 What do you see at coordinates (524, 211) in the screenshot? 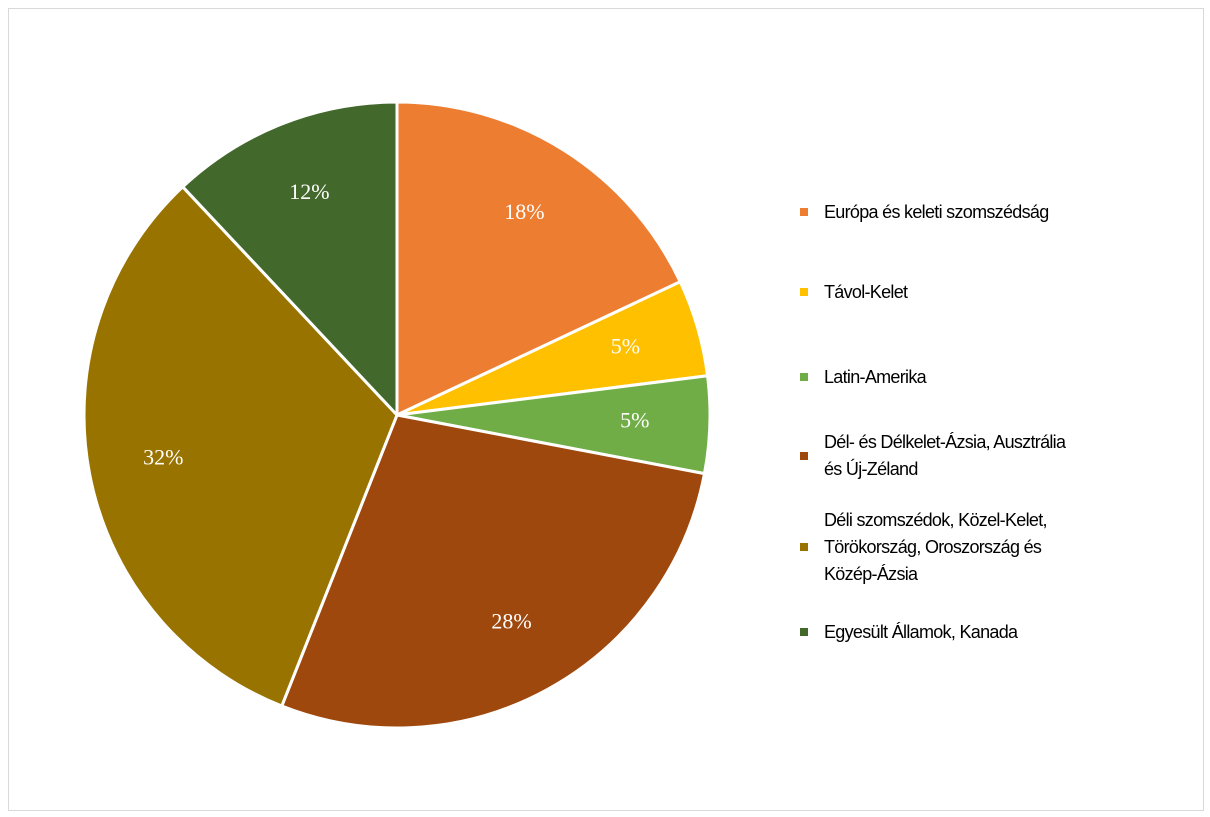
I see `slice-label-1: 18%` at bounding box center [524, 211].